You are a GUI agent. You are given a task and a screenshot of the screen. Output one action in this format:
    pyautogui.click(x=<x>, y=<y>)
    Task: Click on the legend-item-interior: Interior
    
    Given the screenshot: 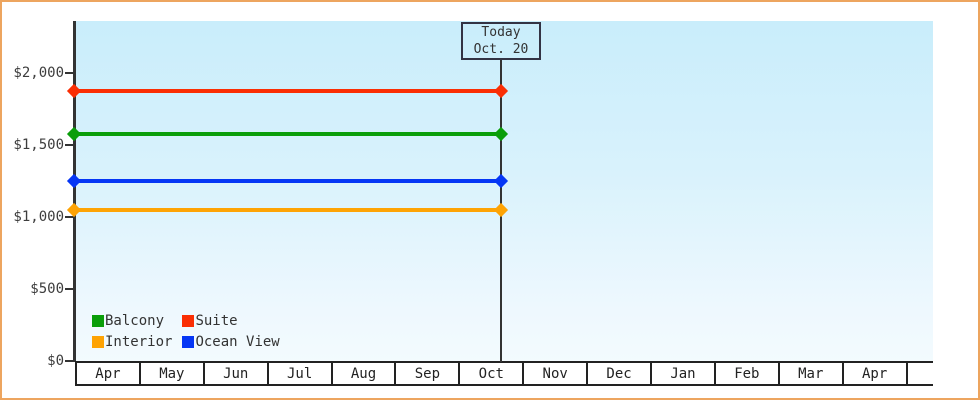 What is the action you would take?
    pyautogui.click(x=132, y=342)
    